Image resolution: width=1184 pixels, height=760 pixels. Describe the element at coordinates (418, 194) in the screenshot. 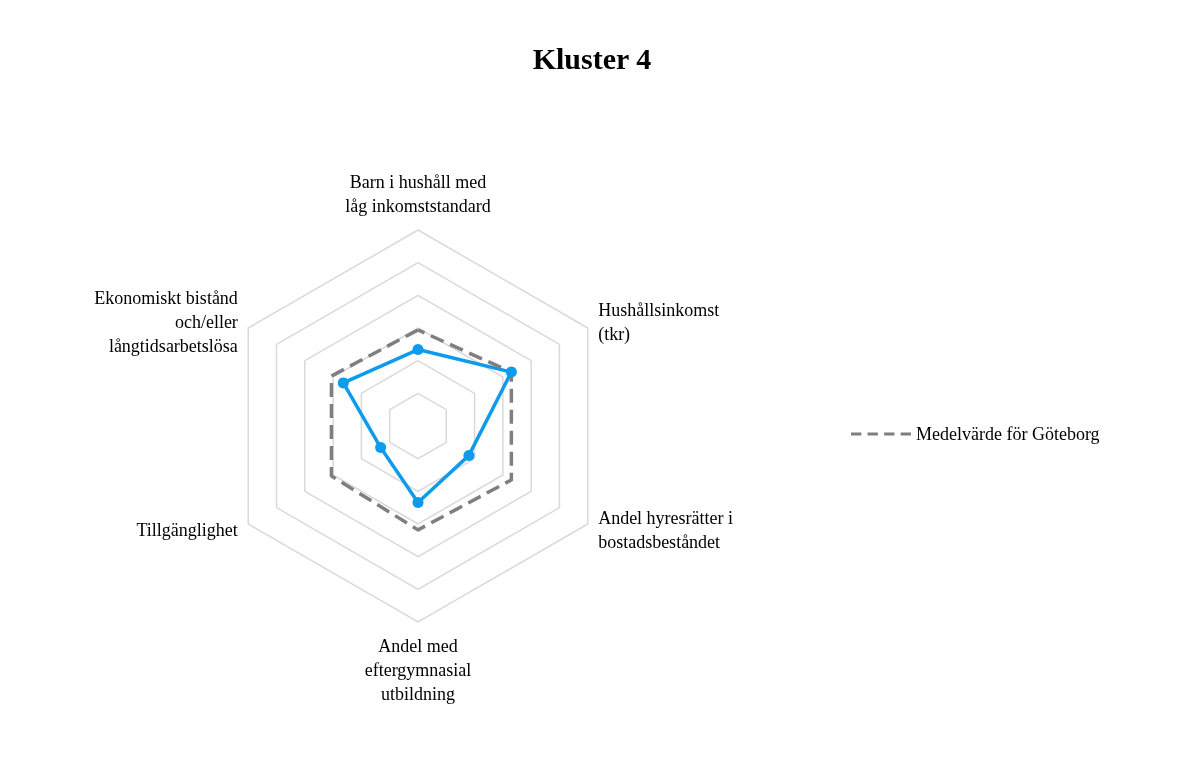

I see `spoke-label: Barn i hushåll med låg inkomststandard` at that location.